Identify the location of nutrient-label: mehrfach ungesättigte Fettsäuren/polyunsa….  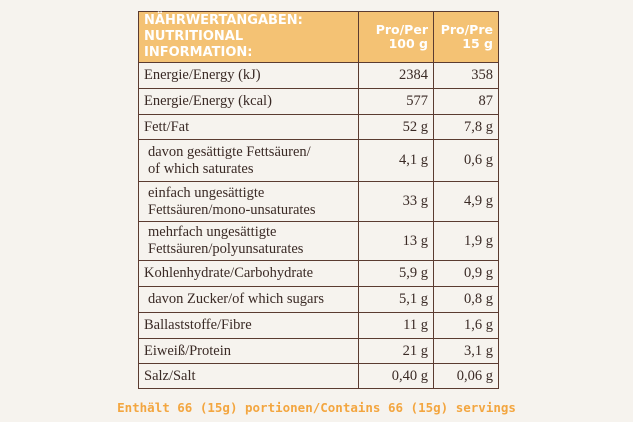
(248, 241).